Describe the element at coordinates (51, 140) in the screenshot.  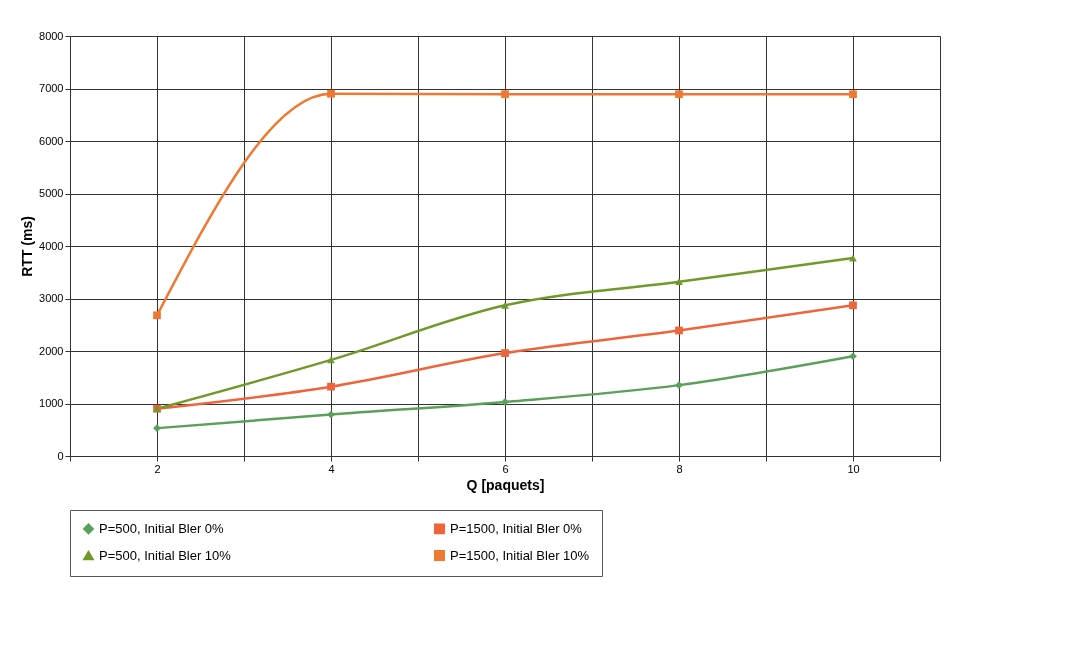
I see `y-tick-label: 6000` at that location.